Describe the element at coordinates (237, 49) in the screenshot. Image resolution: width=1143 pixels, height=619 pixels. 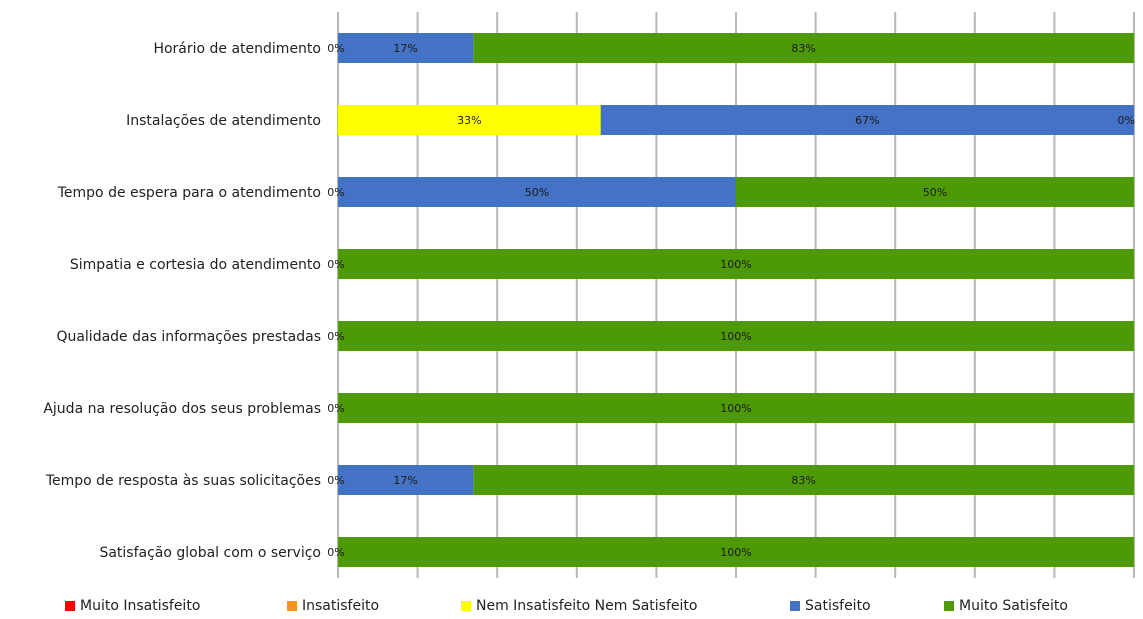
I see `category-label: Horário de atendimento` at that location.